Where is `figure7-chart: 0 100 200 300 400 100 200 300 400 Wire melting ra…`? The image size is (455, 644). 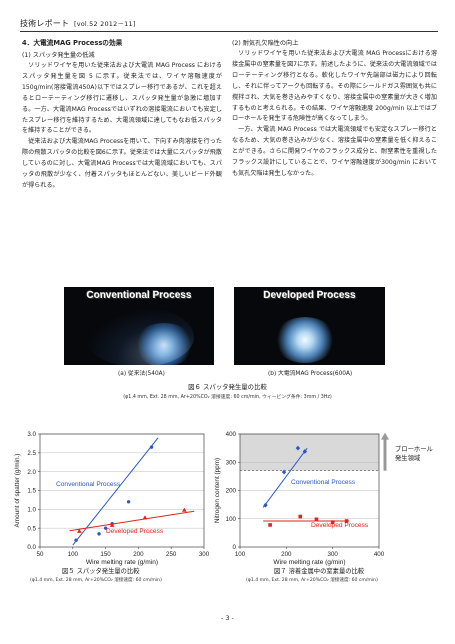
figure7-chart: 0 100 200 300 400 100 200 300 400 Wire melting ra… is located at coordinates (334, 494).